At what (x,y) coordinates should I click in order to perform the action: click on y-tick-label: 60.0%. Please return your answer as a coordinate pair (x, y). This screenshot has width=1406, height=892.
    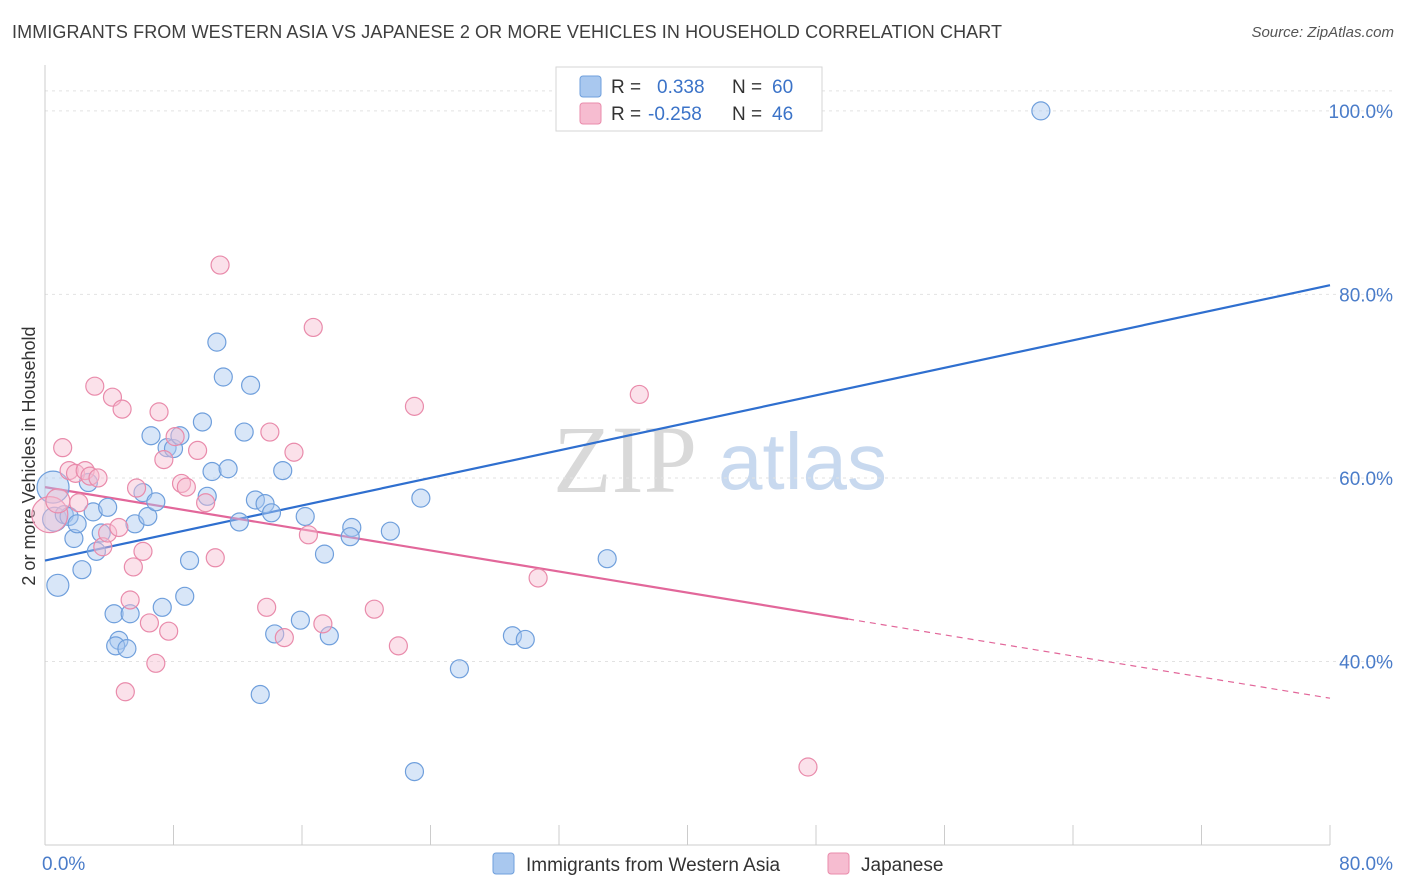
    Looking at the image, I should click on (1366, 479).